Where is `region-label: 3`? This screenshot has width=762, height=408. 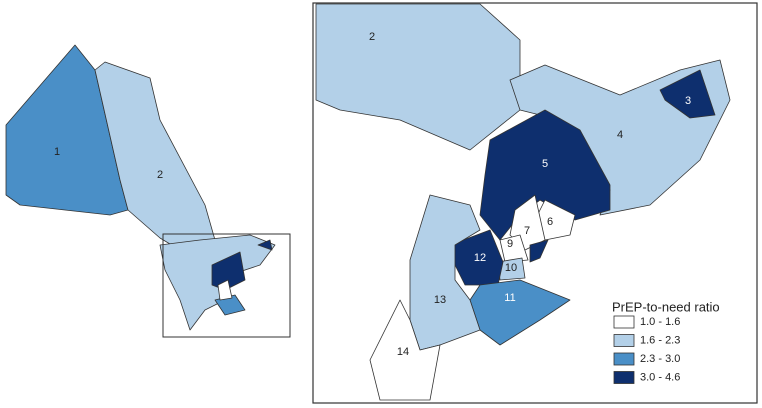
region-label: 3 is located at coordinates (688, 101).